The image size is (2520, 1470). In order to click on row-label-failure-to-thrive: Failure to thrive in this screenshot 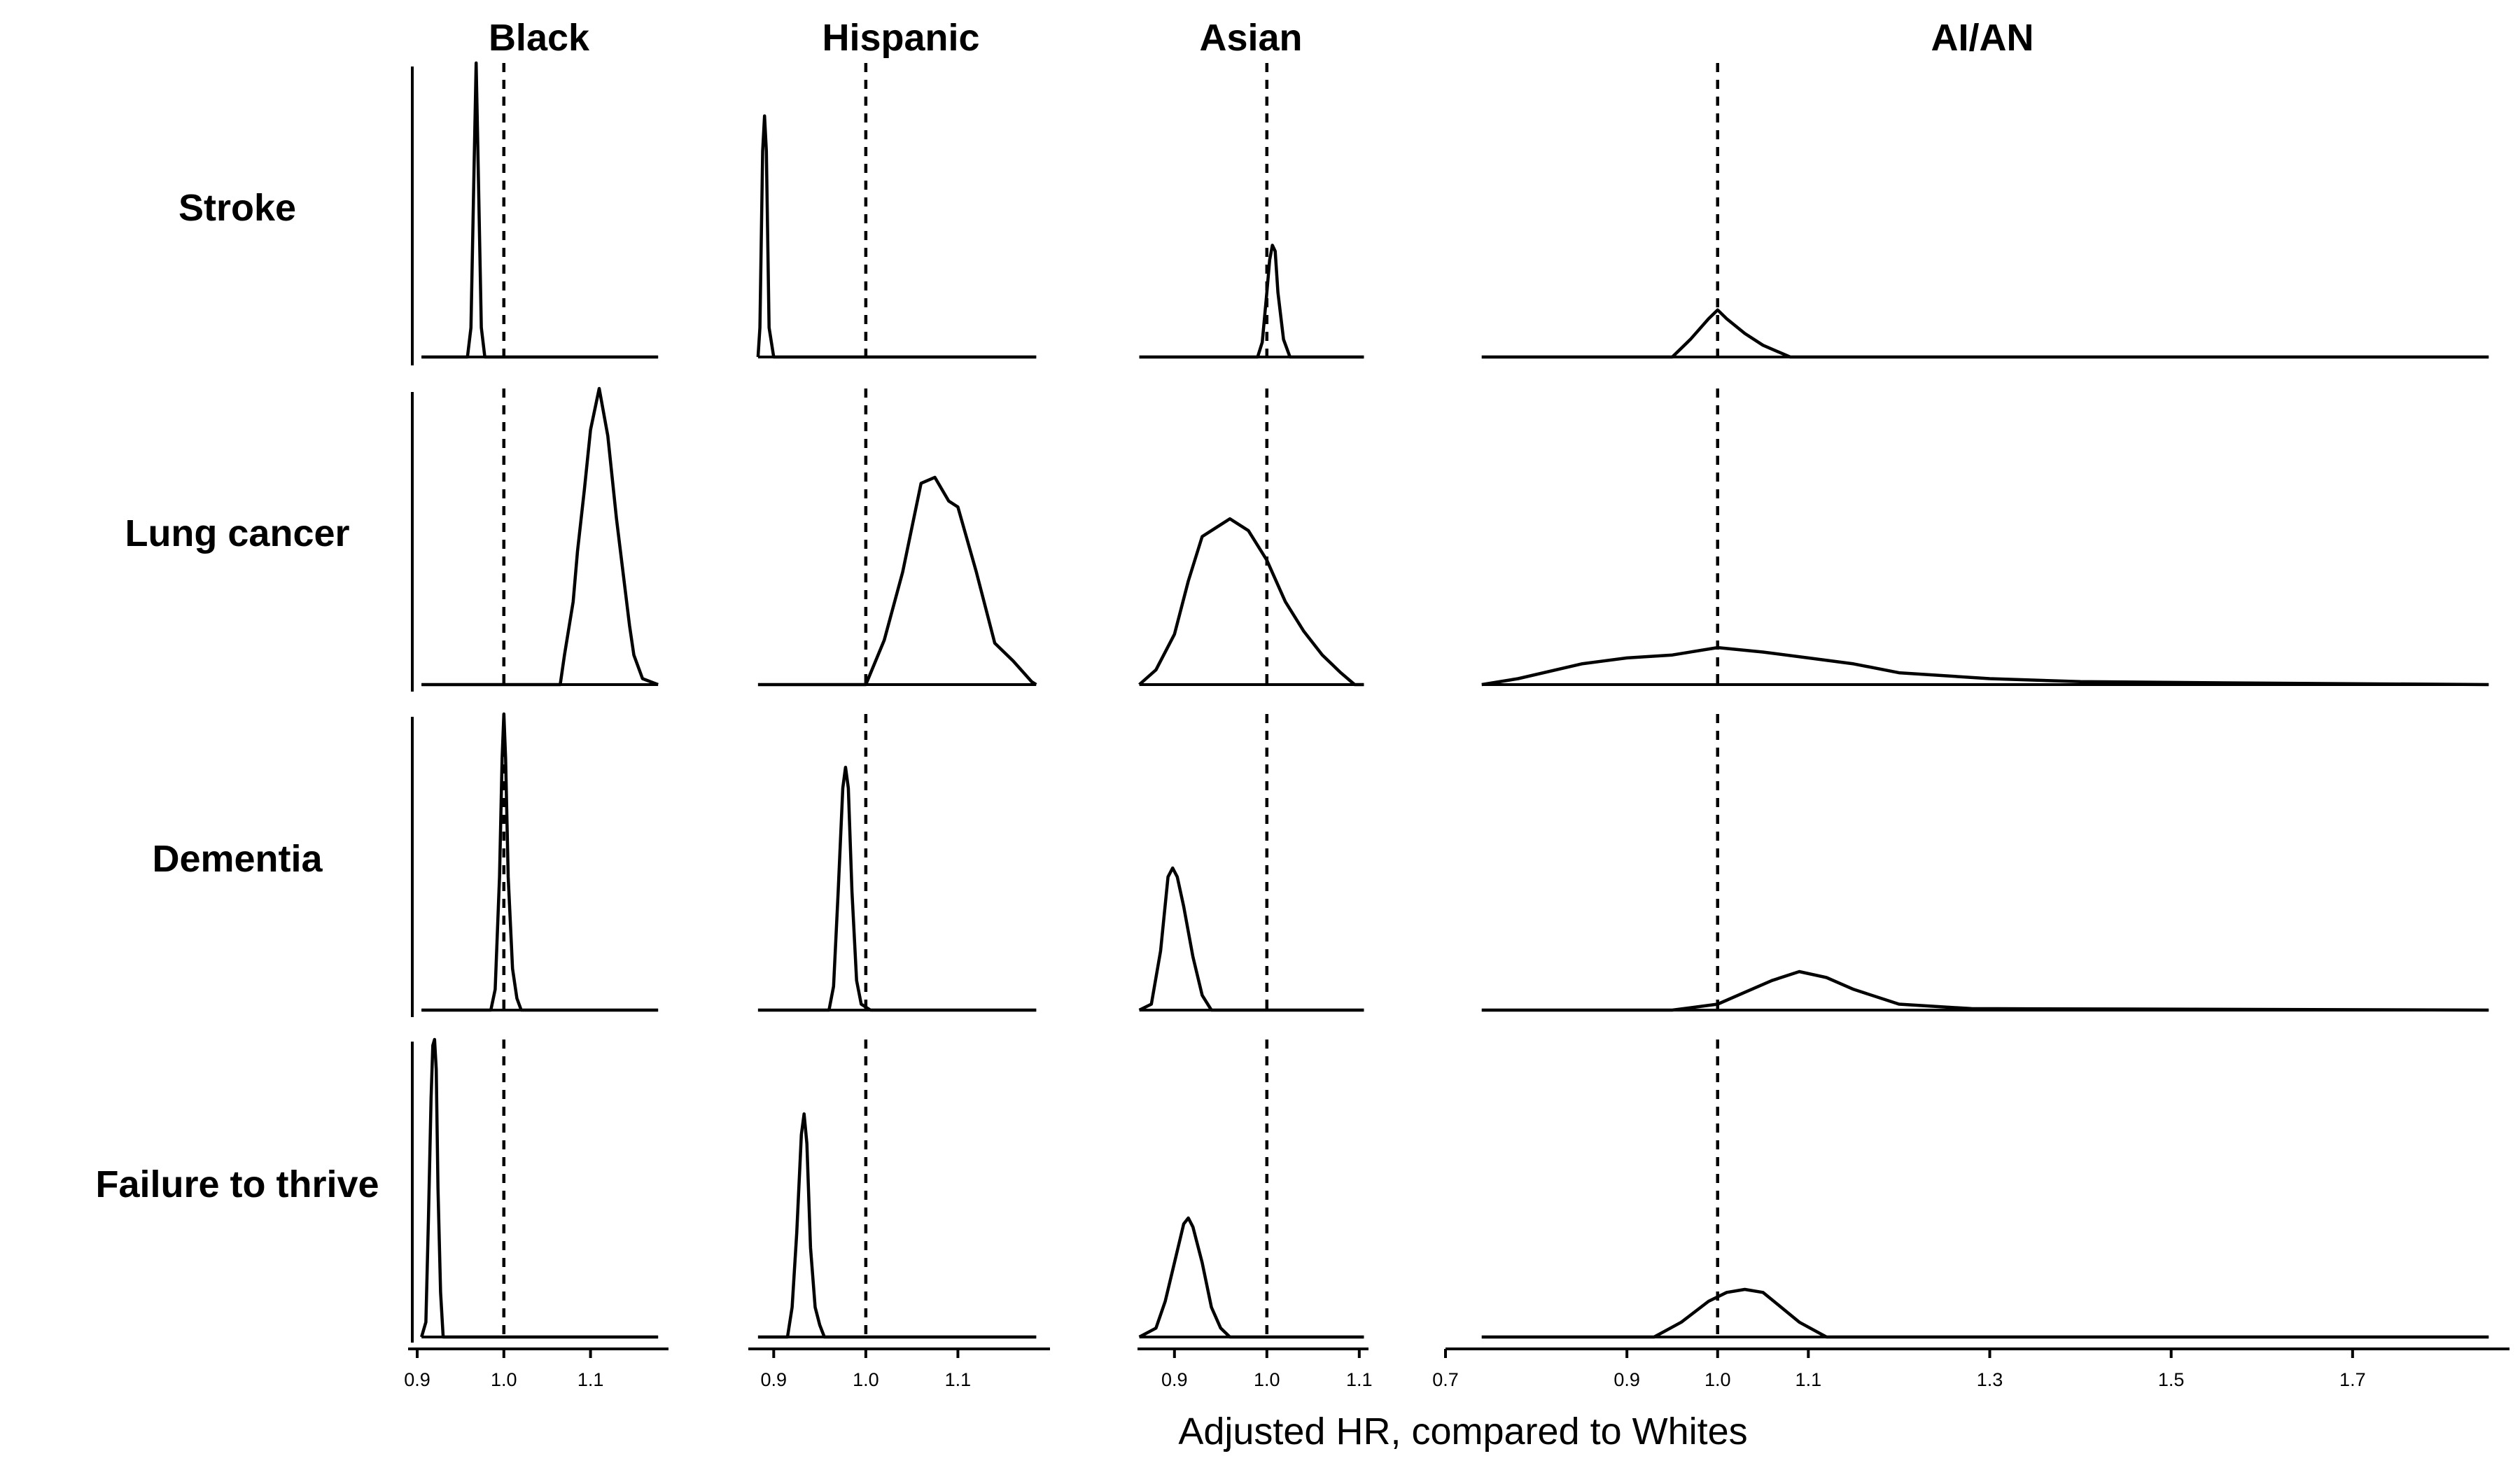, I will do `click(237, 1184)`.